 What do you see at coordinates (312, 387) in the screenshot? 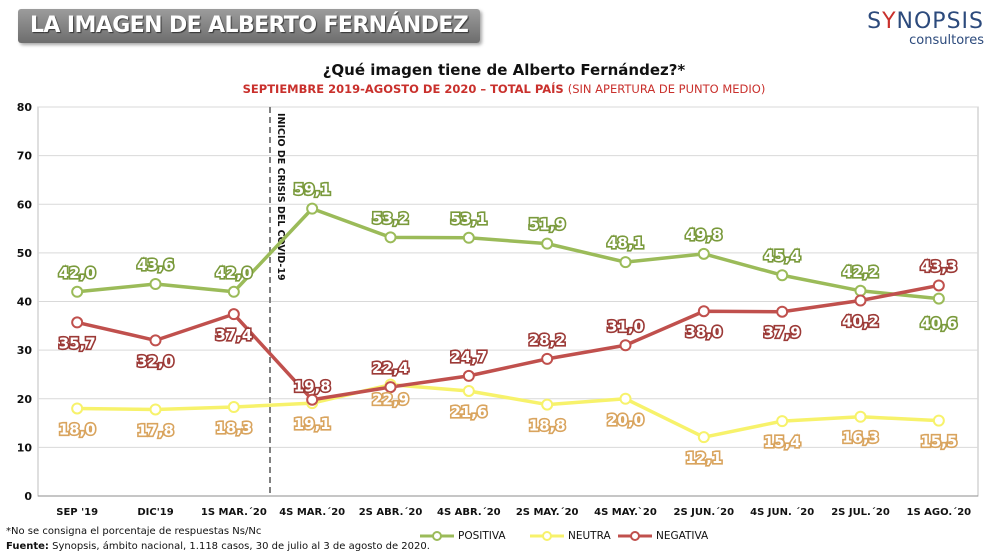
I see `data-label-negativa: 19,8` at bounding box center [312, 387].